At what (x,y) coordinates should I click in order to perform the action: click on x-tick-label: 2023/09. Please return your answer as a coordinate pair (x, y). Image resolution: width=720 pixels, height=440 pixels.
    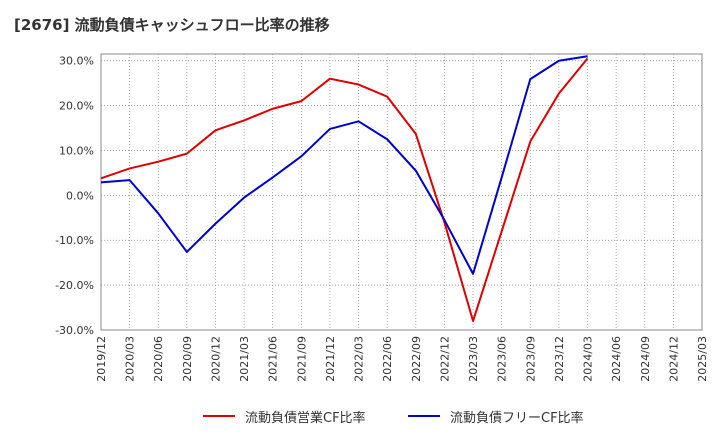
    Looking at the image, I should click on (530, 359).